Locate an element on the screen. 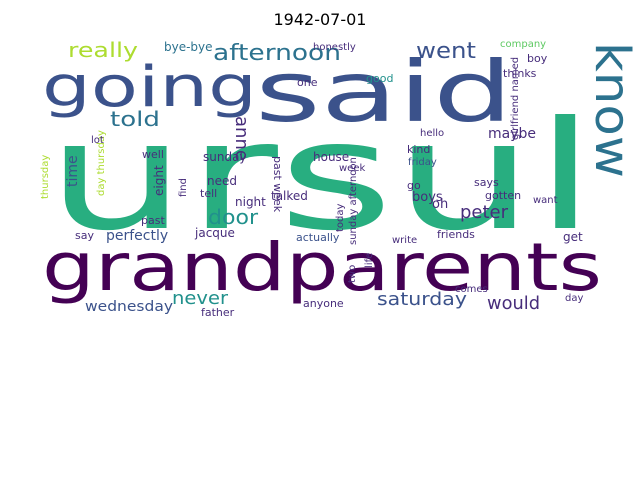 The width and height of the screenshot is (640, 480). word: hello is located at coordinates (432, 133).